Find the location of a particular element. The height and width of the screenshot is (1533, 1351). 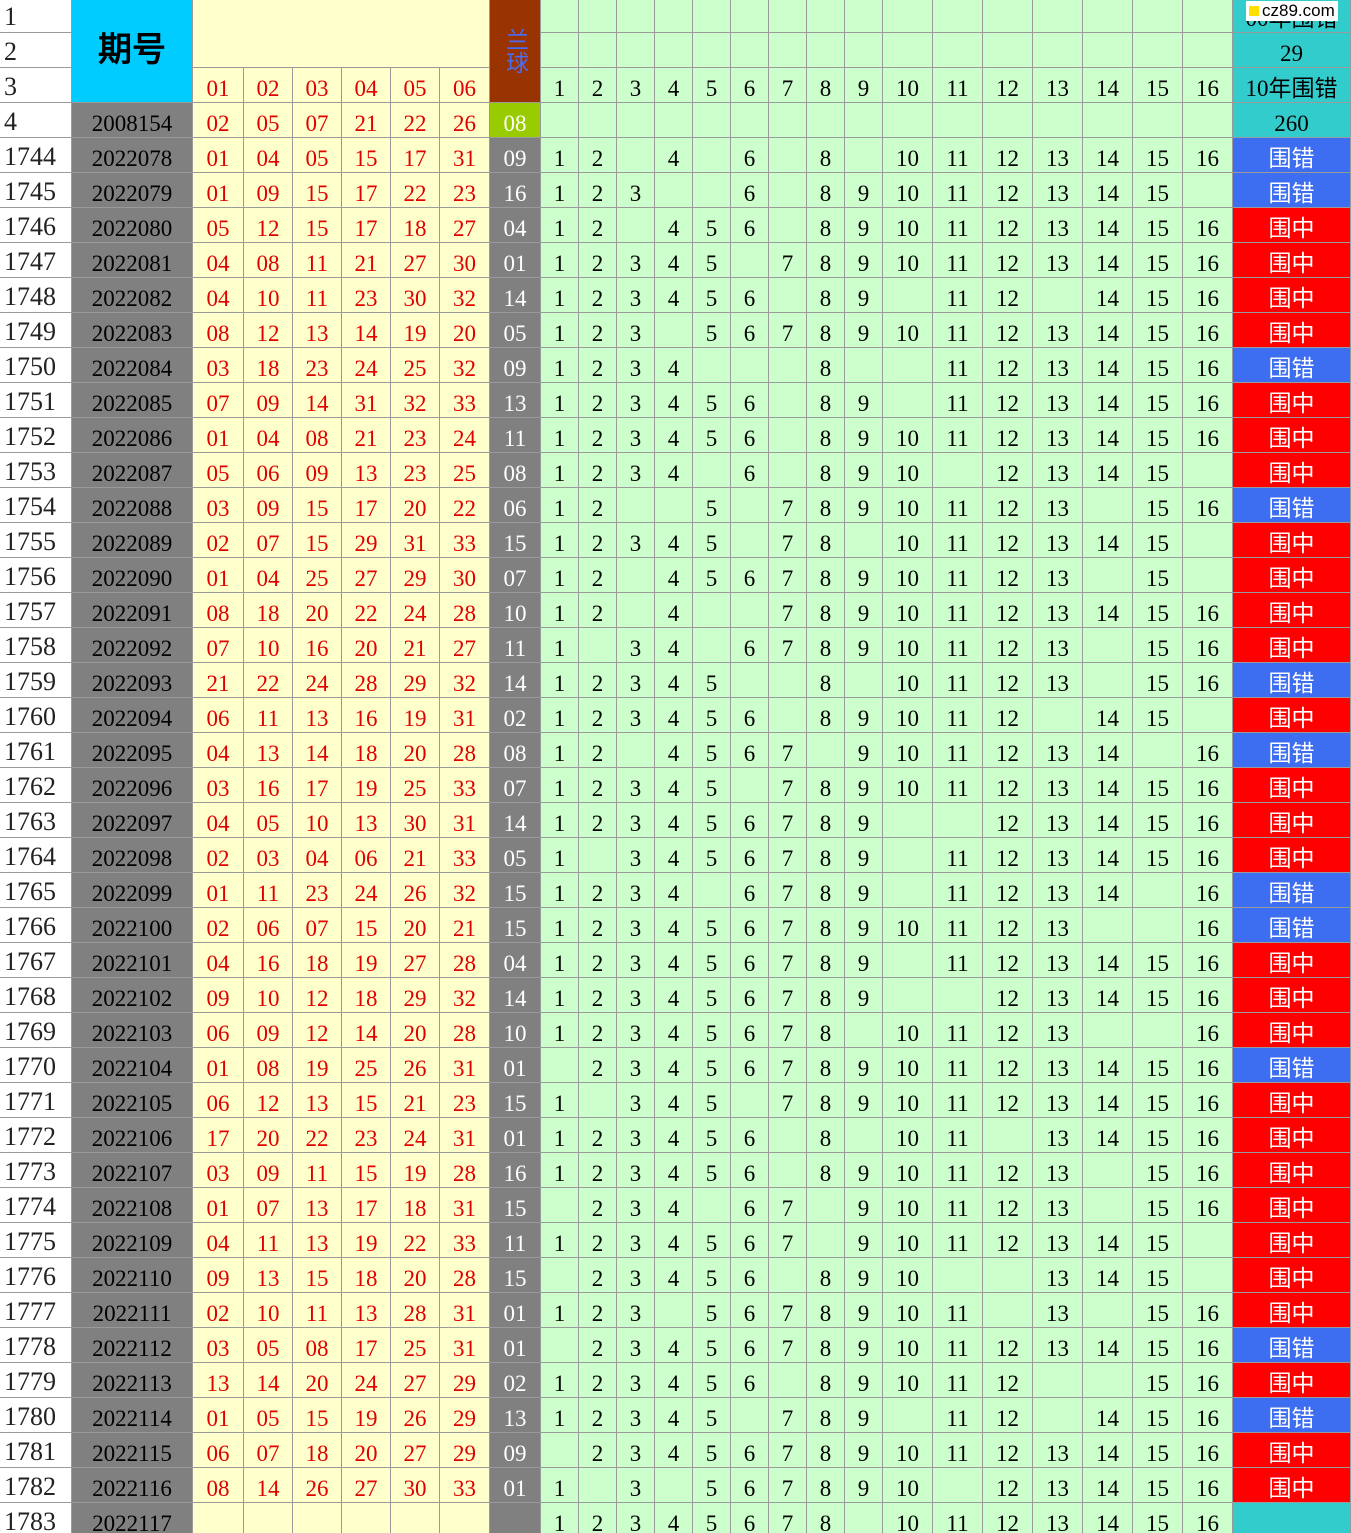

row-number: 1755 is located at coordinates (36, 540).